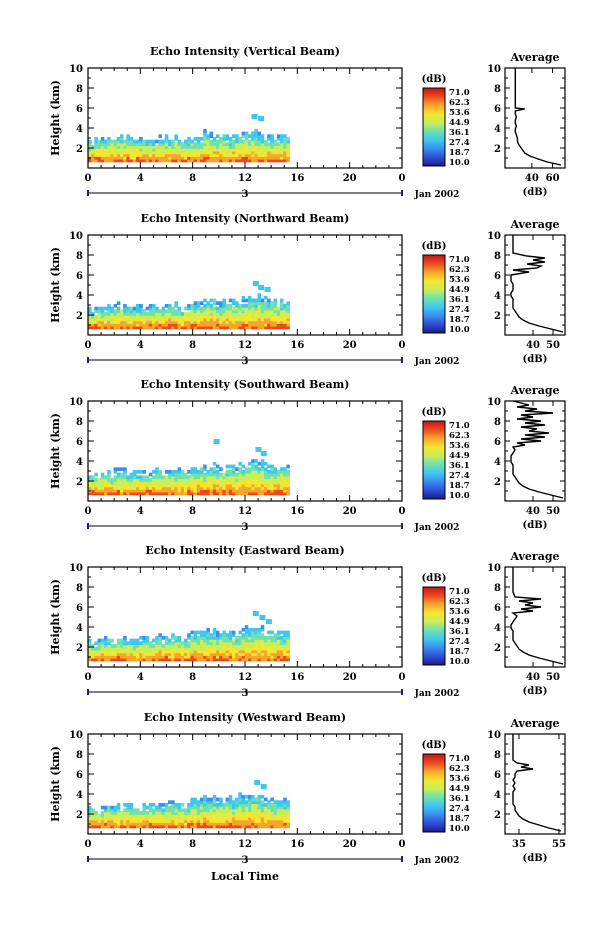  What do you see at coordinates (434, 793) in the screenshot?
I see `colorbar` at bounding box center [434, 793].